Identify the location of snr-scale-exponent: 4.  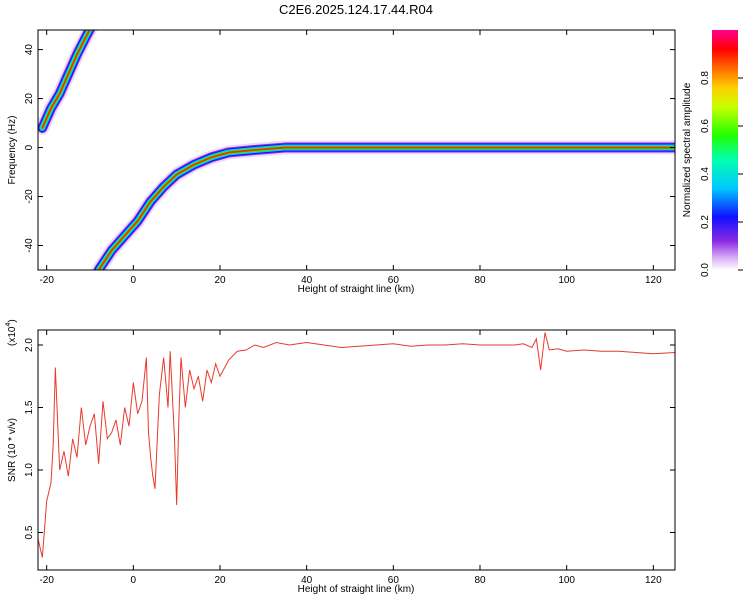
(8, 325).